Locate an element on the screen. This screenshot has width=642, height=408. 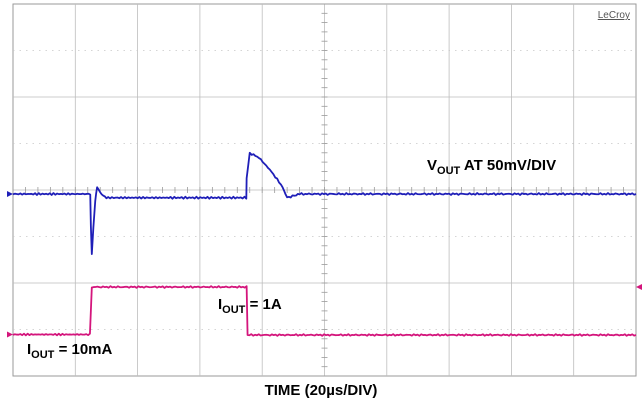
iout-10ma-annotation: IOUT = 10mA is located at coordinates (70, 351).